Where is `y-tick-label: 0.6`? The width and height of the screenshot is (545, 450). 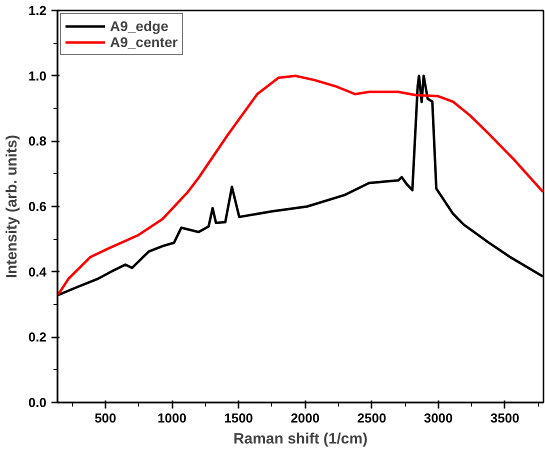
y-tick-label: 0.6 is located at coordinates (37, 206).